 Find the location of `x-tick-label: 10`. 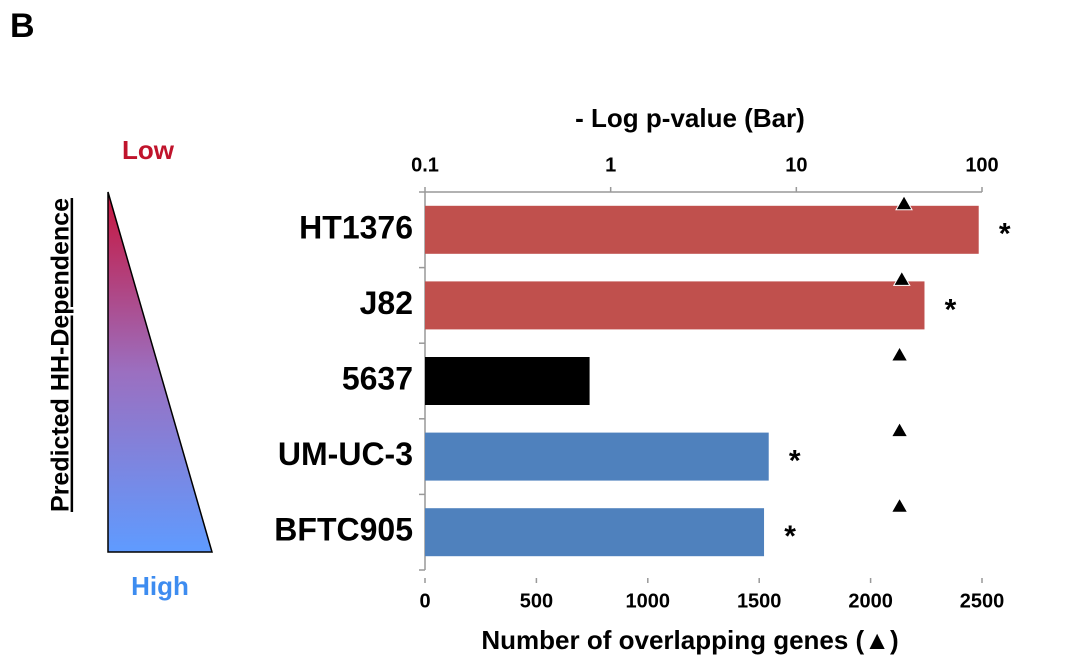

x-tick-label: 10 is located at coordinates (796, 165).